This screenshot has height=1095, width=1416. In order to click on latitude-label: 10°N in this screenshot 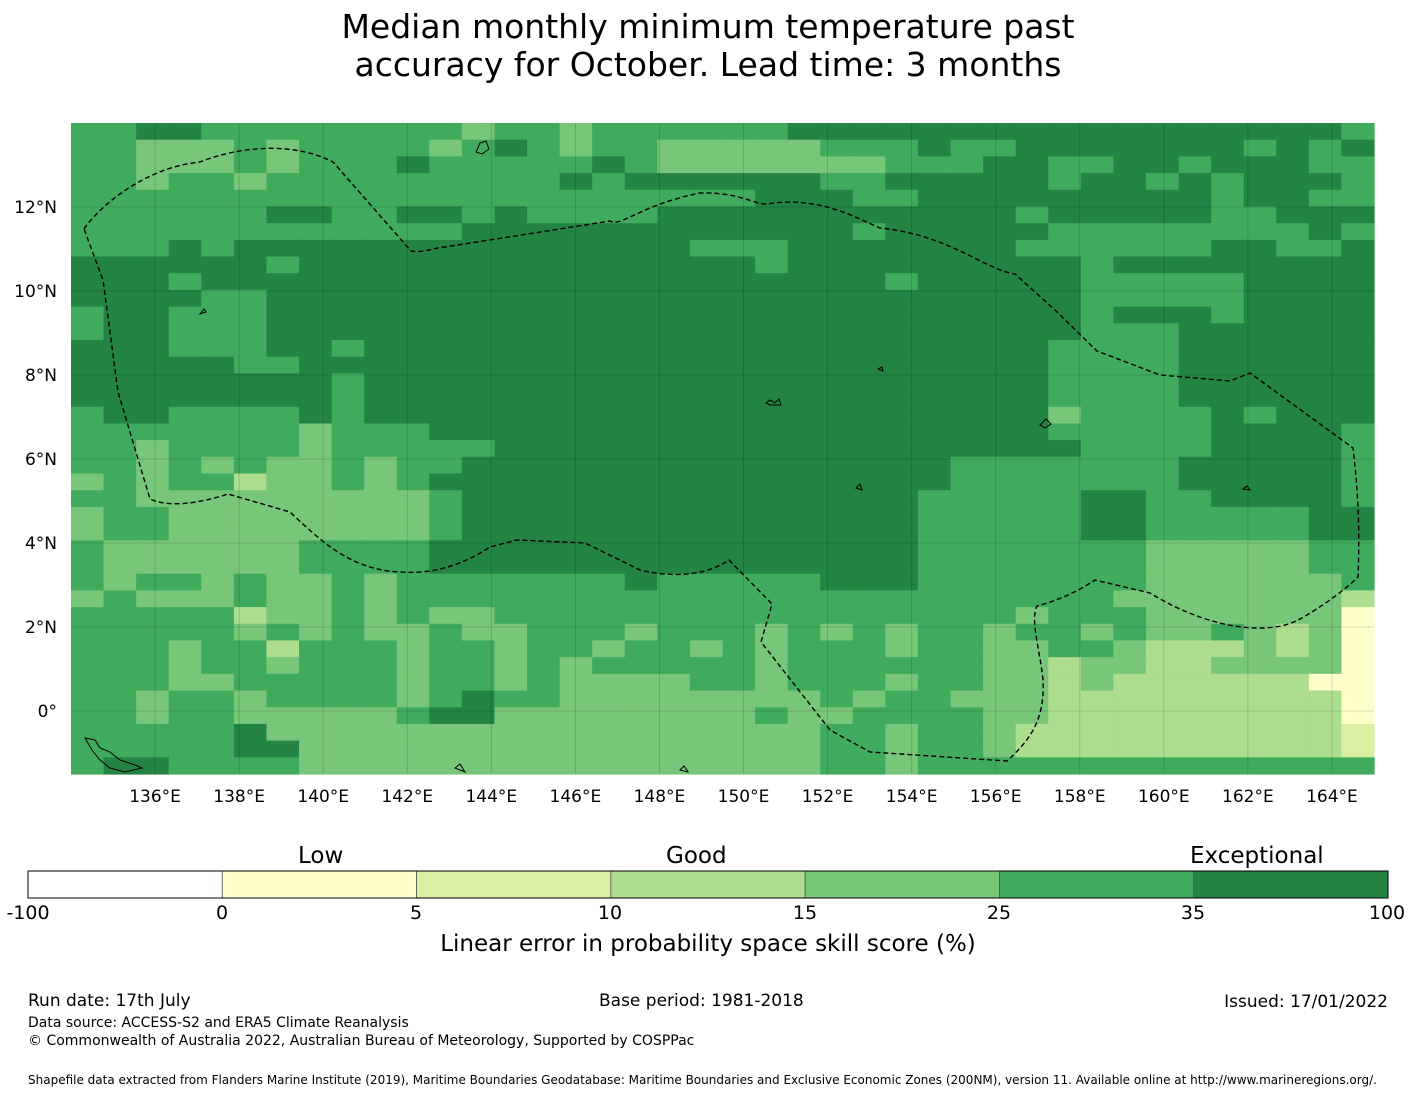, I will do `click(35, 292)`.